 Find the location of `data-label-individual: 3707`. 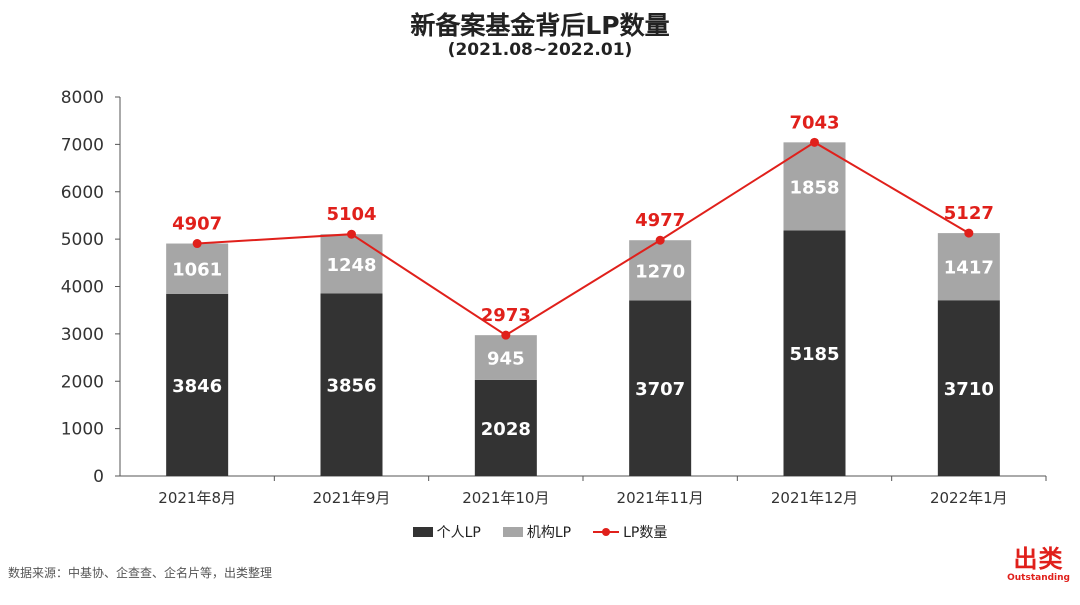

data-label-individual: 3707 is located at coordinates (660, 389).